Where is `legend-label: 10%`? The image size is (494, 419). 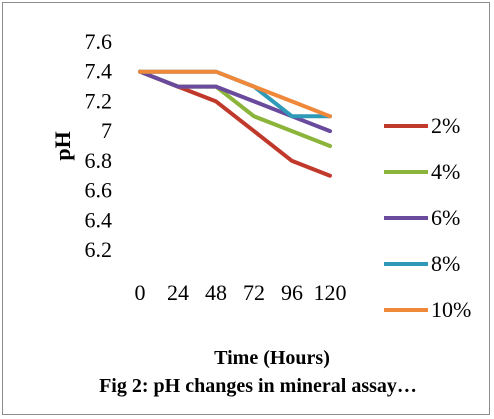
legend-label: 10% is located at coordinates (451, 309).